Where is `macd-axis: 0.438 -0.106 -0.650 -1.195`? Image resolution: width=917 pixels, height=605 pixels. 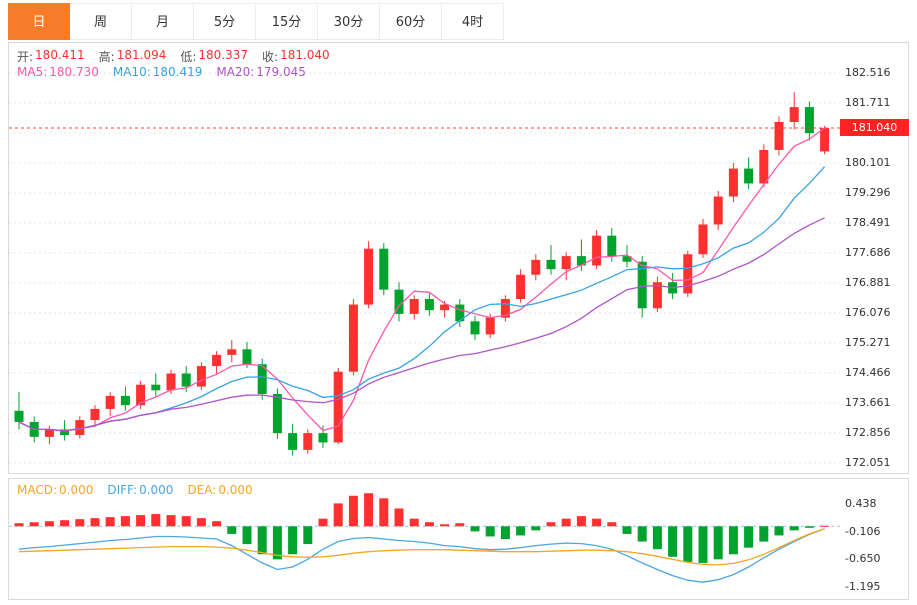
macd-axis: 0.438 -0.106 -0.650 -1.195 is located at coordinates (874, 539).